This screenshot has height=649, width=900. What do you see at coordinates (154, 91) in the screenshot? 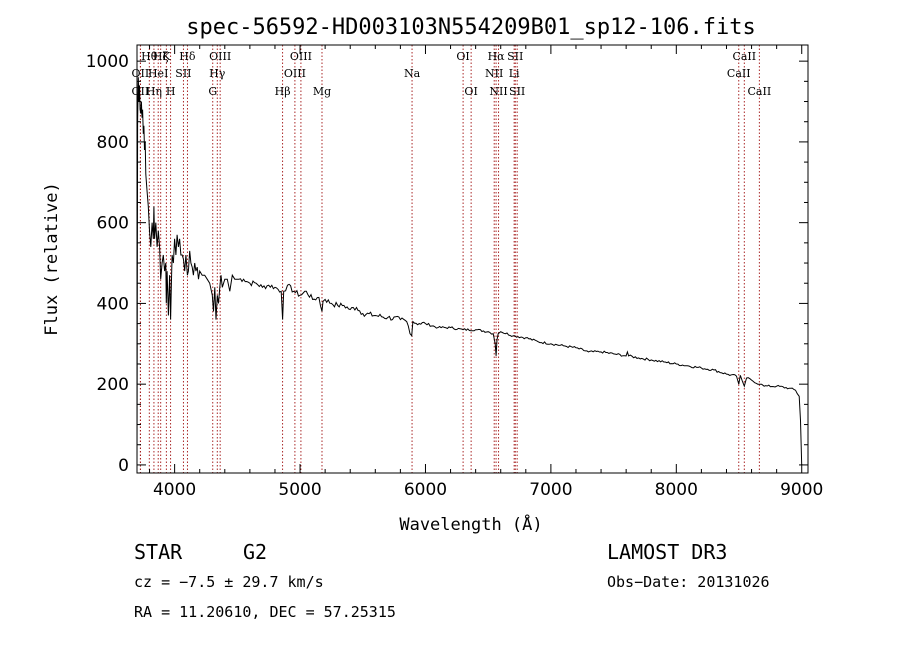
I see `line-label: Hη` at bounding box center [154, 91].